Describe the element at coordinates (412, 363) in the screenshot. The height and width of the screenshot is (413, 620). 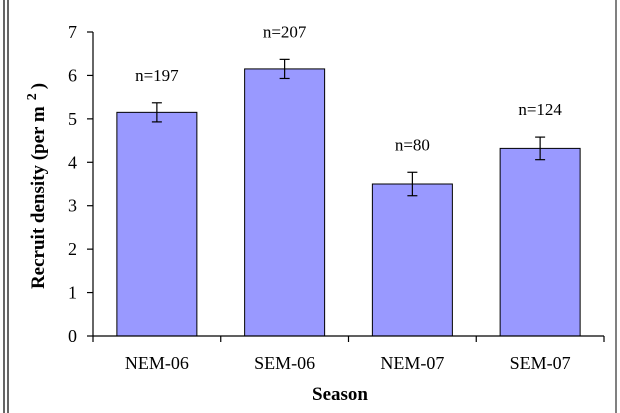
I see `x-tick-label-nem-07: NEM-07` at that location.